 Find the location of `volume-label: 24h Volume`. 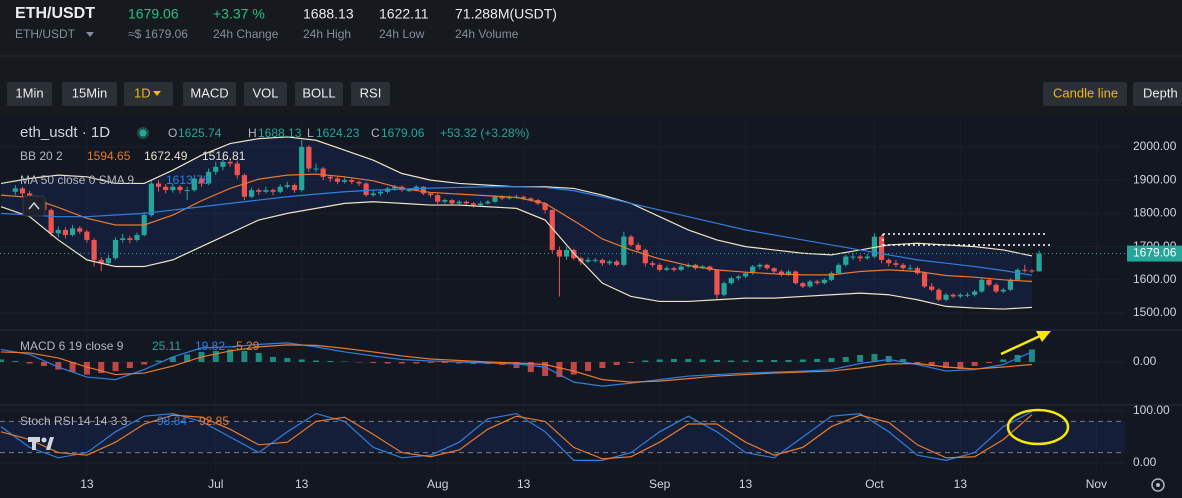

volume-label: 24h Volume is located at coordinates (487, 34).